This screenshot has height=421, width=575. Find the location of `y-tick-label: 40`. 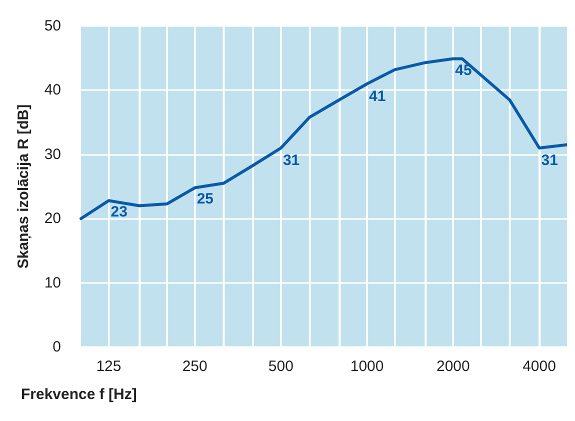

y-tick-label: 40 is located at coordinates (52, 90).